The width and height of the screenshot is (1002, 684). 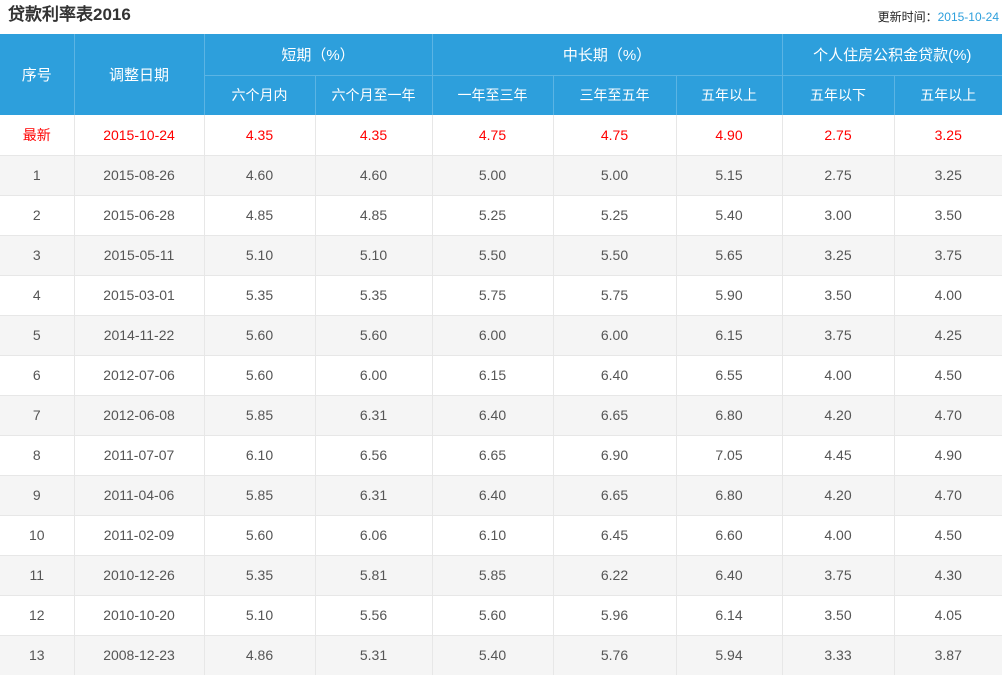 What do you see at coordinates (940, 12) in the screenshot?
I see `update-time: 更新时间：2015-10-24` at bounding box center [940, 12].